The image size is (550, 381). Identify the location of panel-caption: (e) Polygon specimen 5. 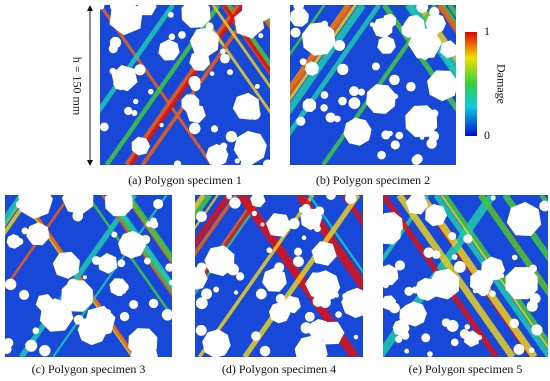
(466, 369).